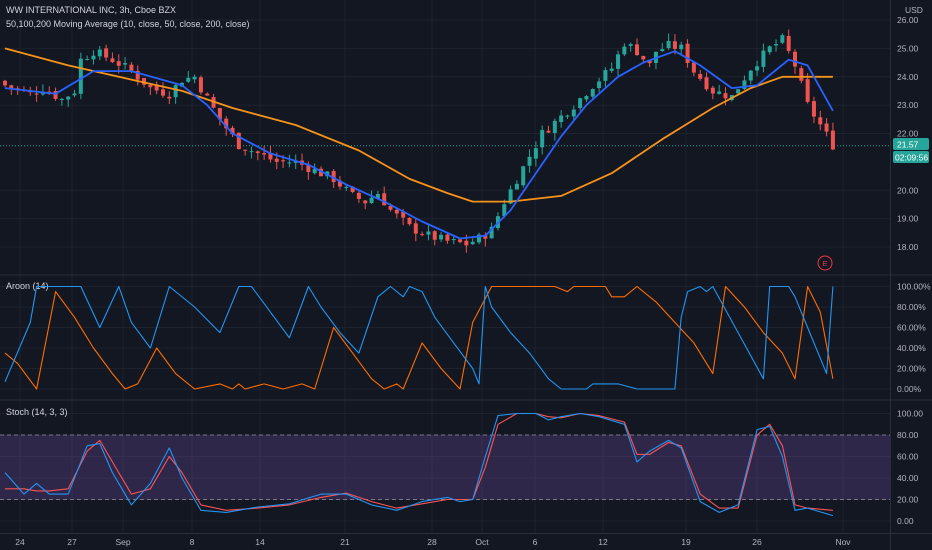 The image size is (932, 550). I want to click on time-axis-tick: 14, so click(260, 542).